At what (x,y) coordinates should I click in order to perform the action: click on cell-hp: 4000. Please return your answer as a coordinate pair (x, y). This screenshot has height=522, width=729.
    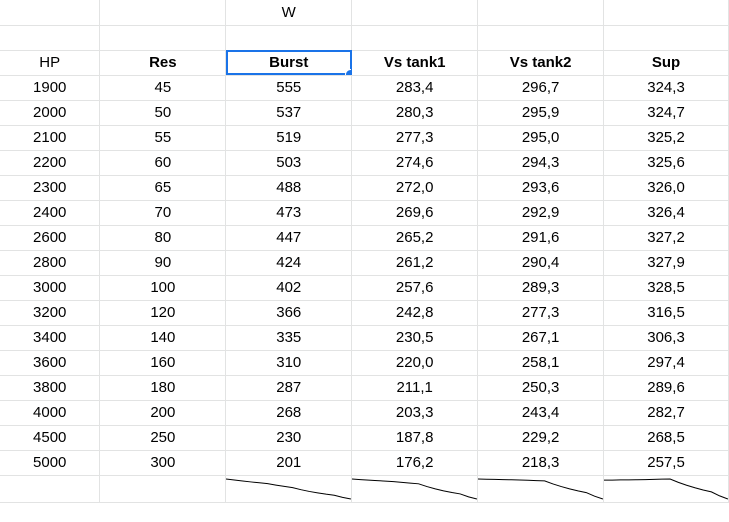
    Looking at the image, I should click on (50, 412).